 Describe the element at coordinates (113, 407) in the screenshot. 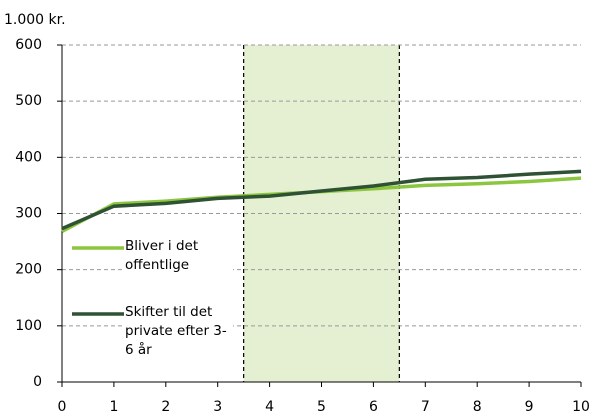

I see `x-tick-label: 1` at that location.